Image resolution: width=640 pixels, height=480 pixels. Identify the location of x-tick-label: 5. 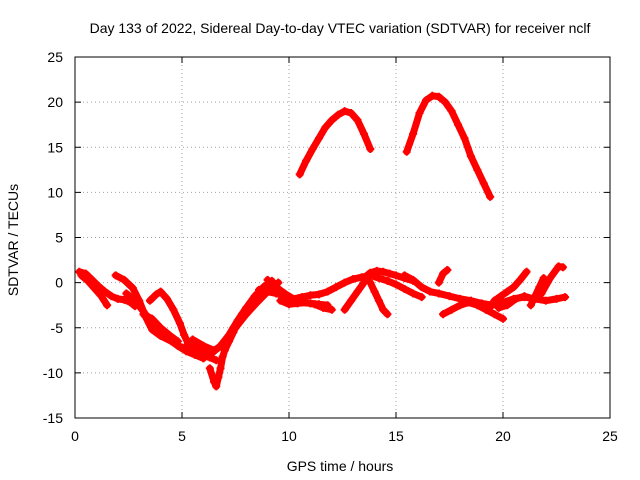
(182, 436).